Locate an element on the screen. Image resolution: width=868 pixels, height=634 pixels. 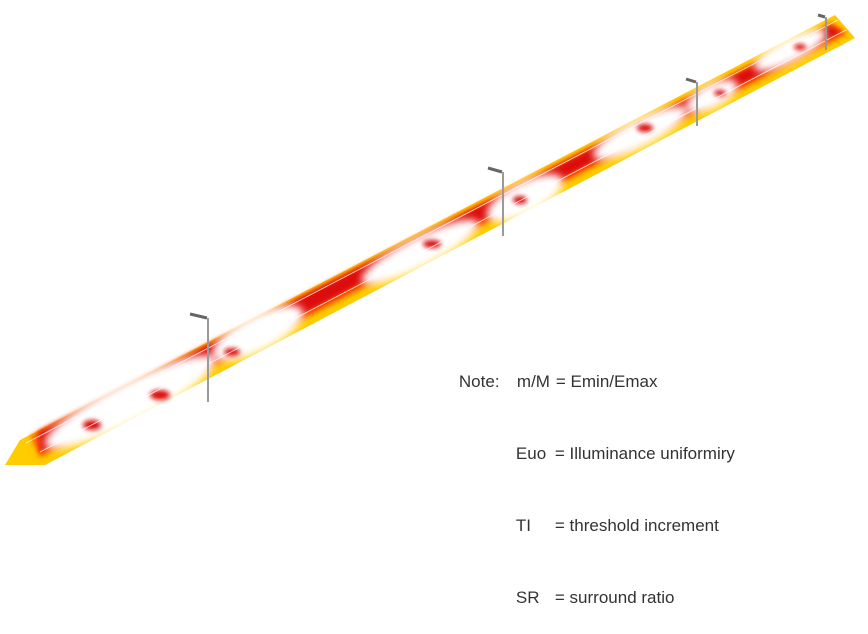
note-row: Note: m/M = Emin/Emax is located at coordinates (587, 382).